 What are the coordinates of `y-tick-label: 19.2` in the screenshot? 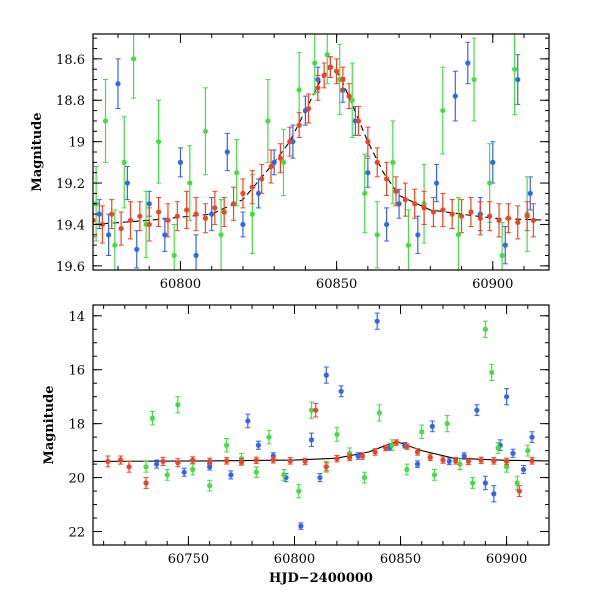 It's located at (70, 184).